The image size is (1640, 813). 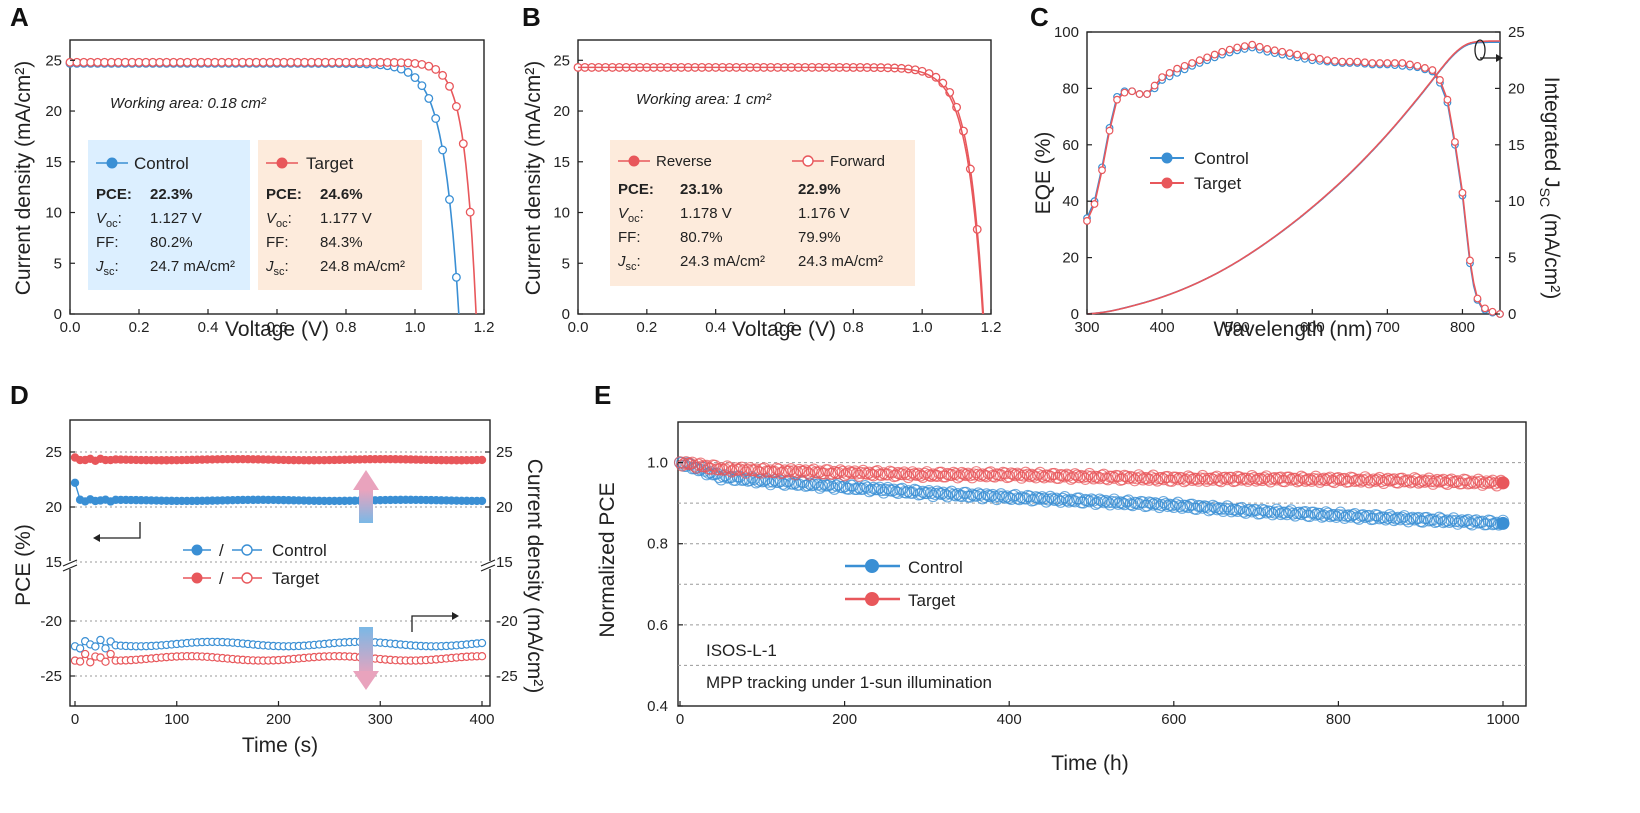 I want to click on pce-reverse: 23.1%, so click(x=701, y=189).